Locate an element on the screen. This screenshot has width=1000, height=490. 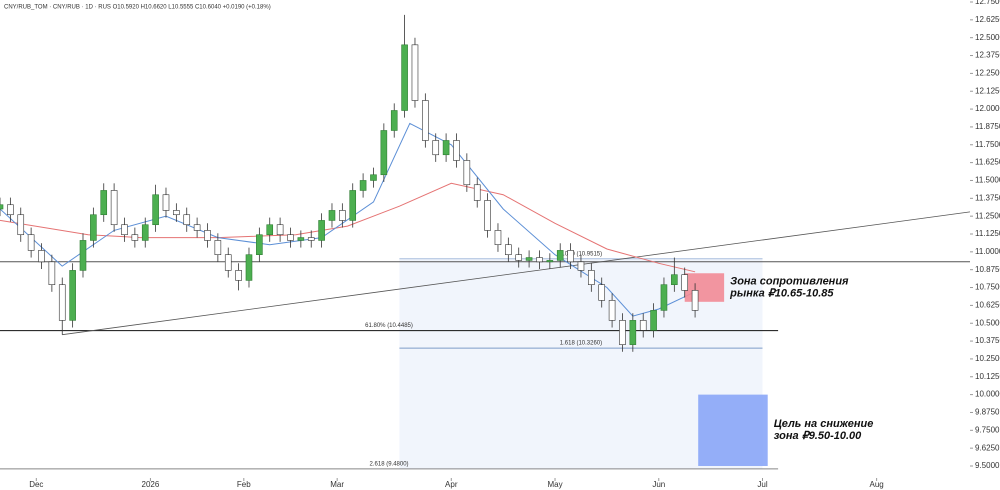
y-tick-label: 9.5000 is located at coordinates (987, 465).